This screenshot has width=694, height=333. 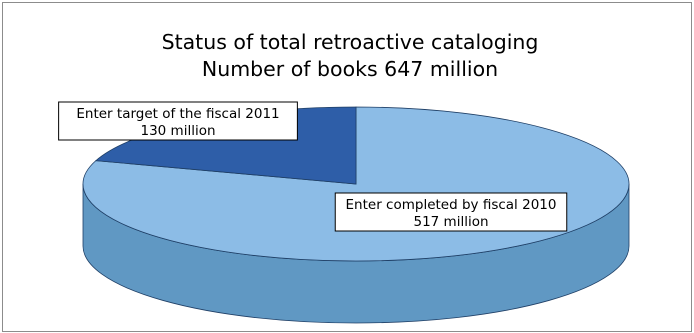 What do you see at coordinates (350, 69) in the screenshot?
I see `chart-subtitle: Number of books 647 million` at bounding box center [350, 69].